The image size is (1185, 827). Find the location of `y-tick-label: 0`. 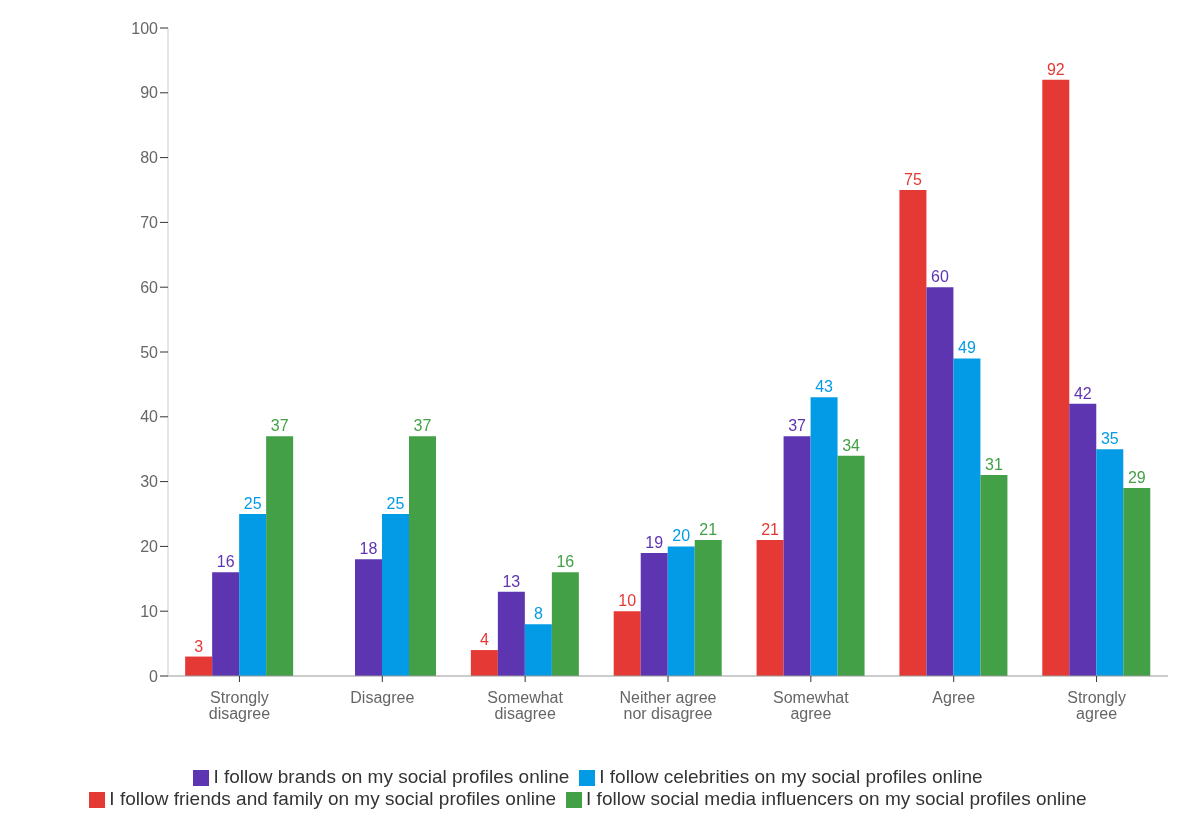

y-tick-label: 0 is located at coordinates (154, 676).